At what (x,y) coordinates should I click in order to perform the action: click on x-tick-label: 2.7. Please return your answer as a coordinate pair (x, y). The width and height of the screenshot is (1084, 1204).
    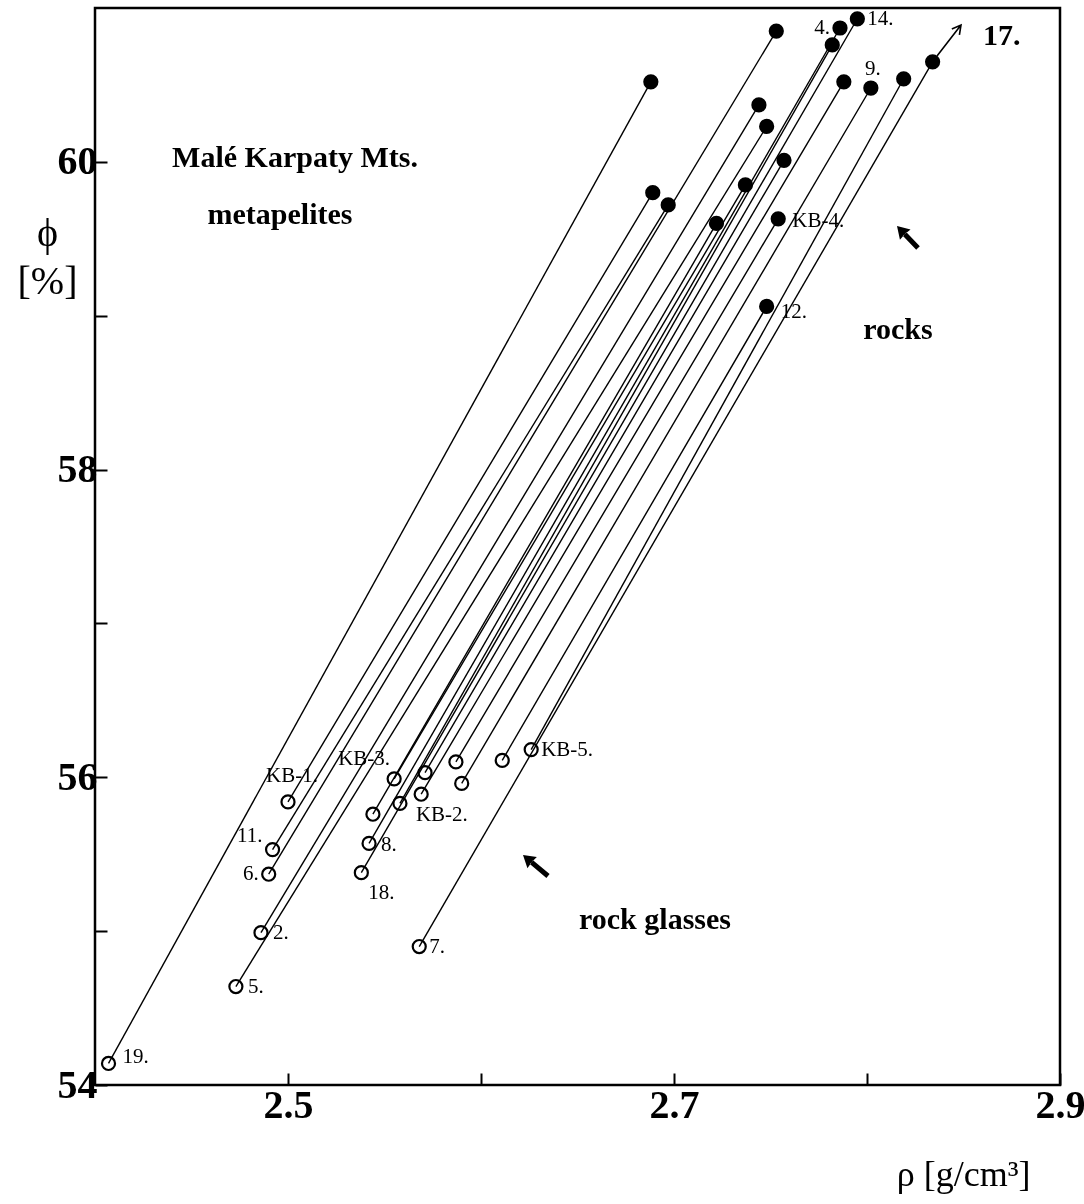
    Looking at the image, I should click on (674, 1104).